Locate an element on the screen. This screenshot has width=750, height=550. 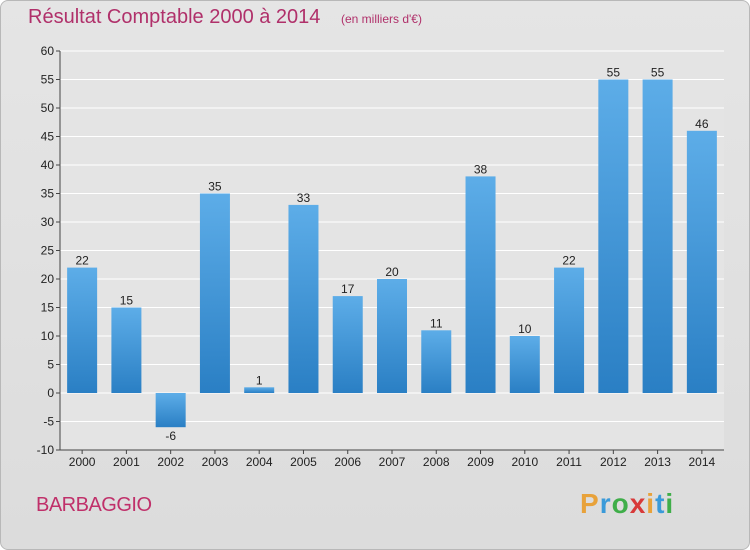
y-tick-label: 35 is located at coordinates (48, 194).